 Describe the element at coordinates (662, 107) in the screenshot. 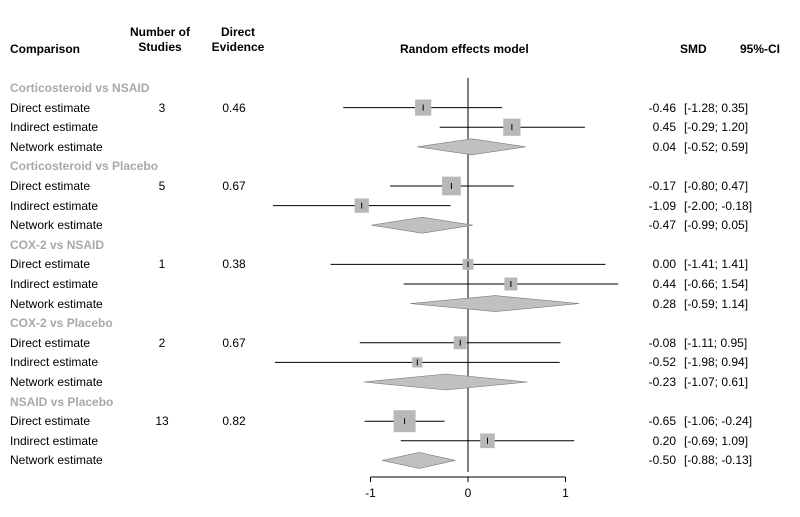

I see `smd-value: -0.46` at that location.